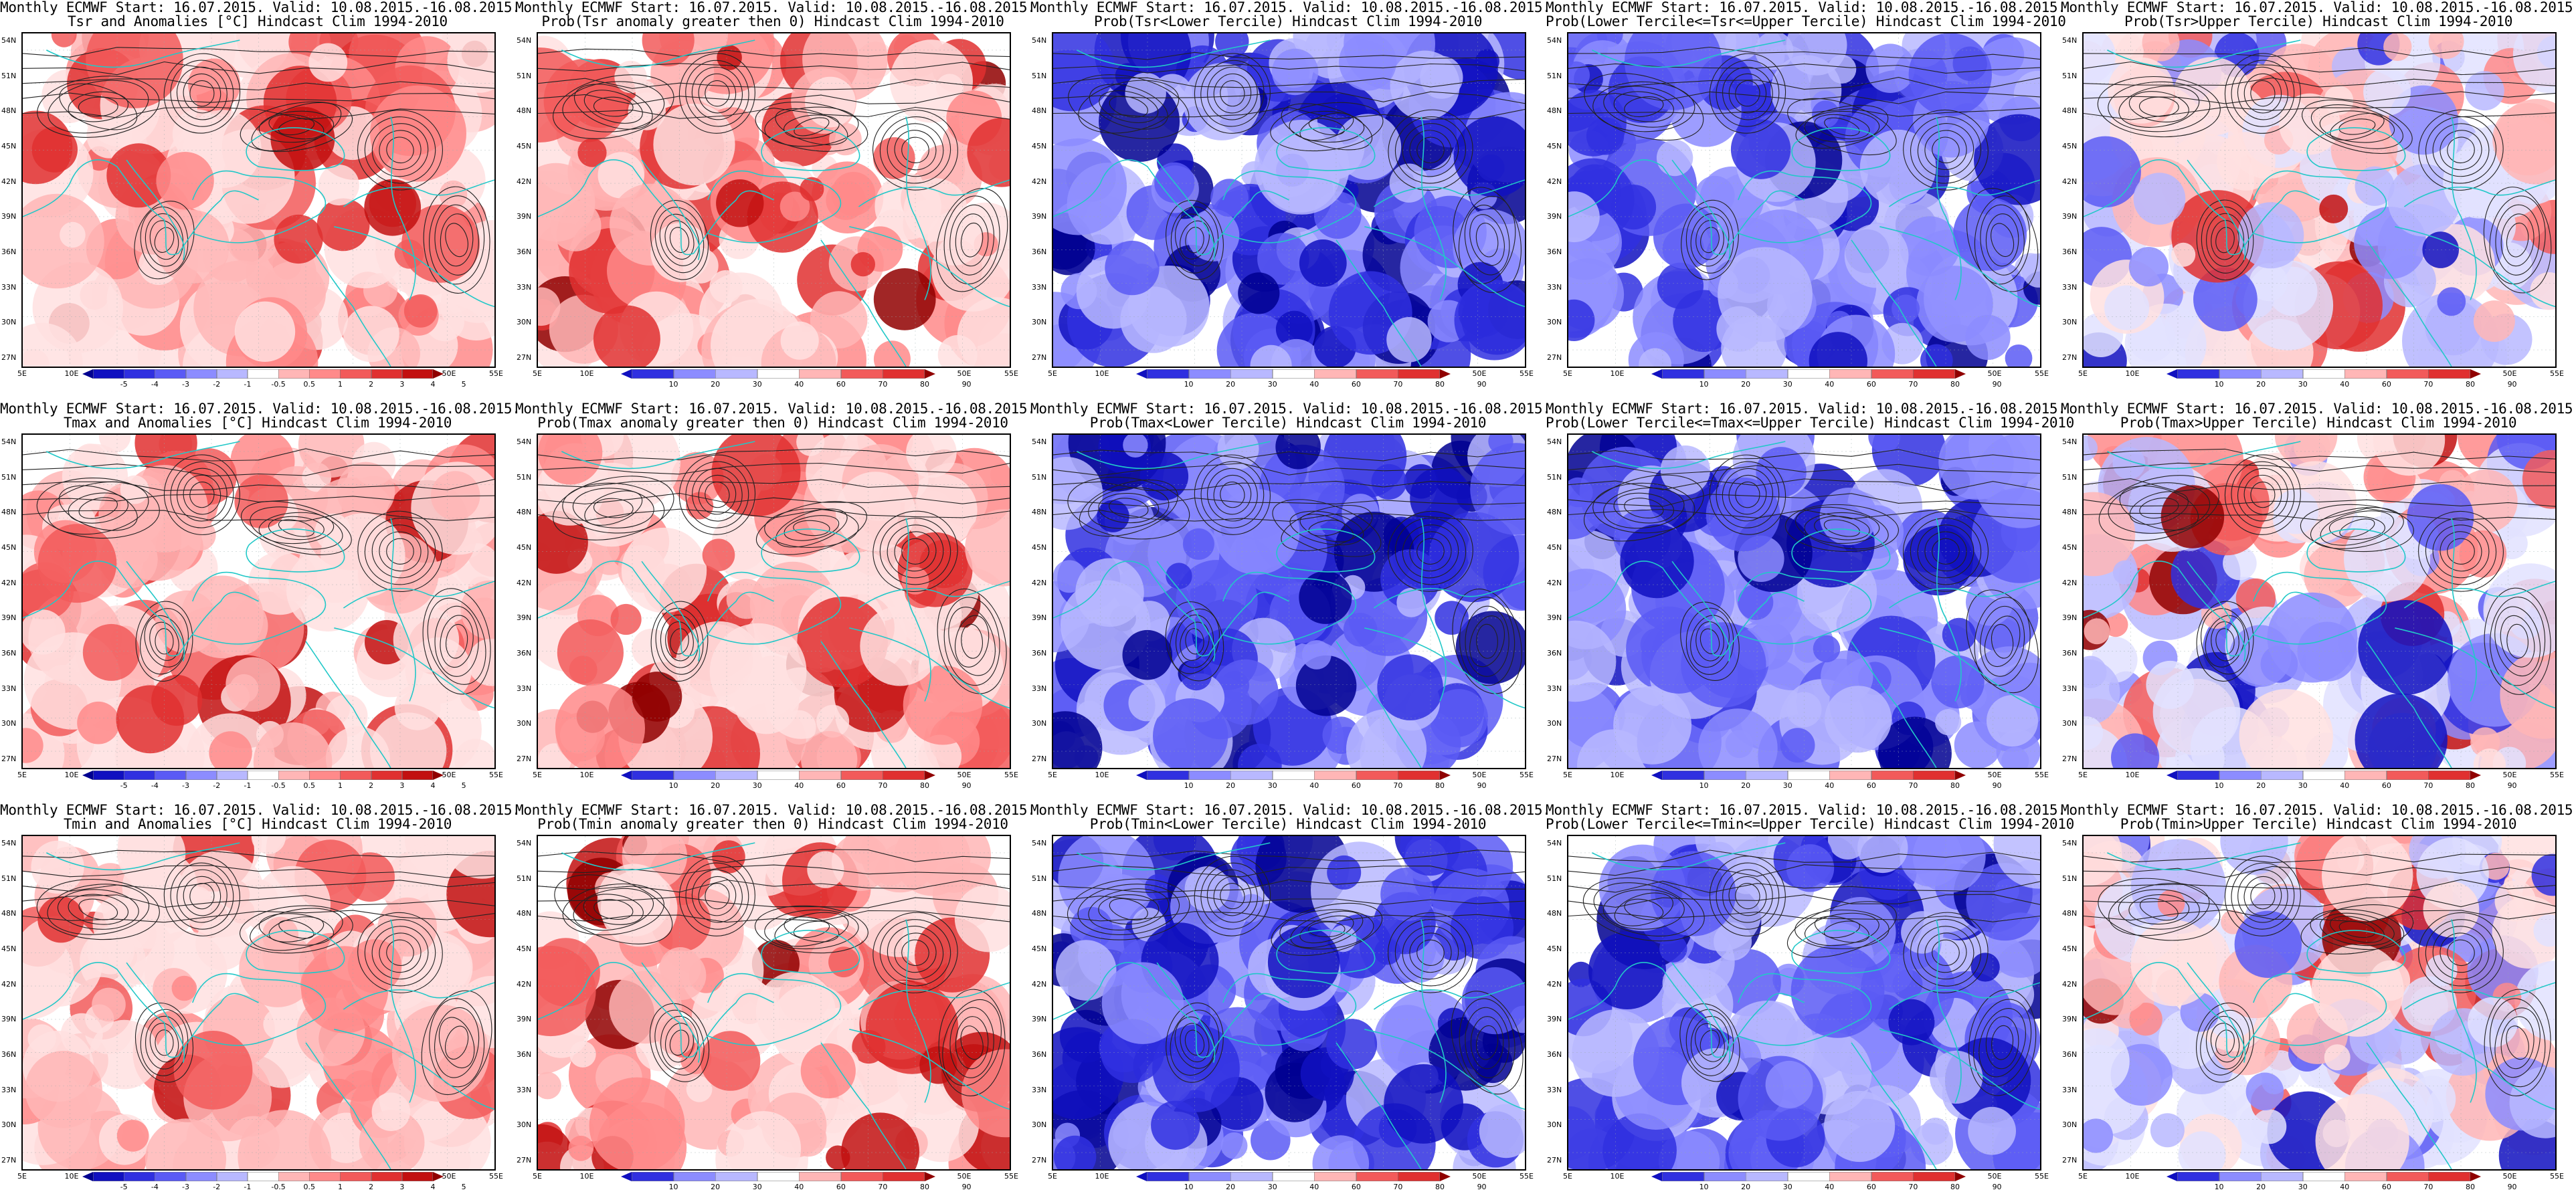  I want to click on longitude-label: 5E, so click(2083, 373).